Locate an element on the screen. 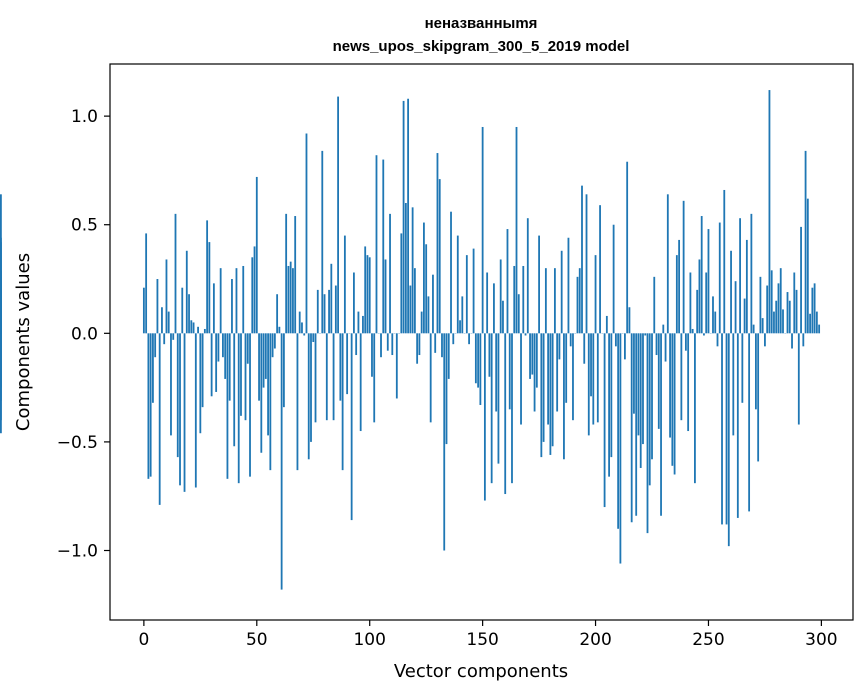  x-tick-label: 150 is located at coordinates (482, 640).